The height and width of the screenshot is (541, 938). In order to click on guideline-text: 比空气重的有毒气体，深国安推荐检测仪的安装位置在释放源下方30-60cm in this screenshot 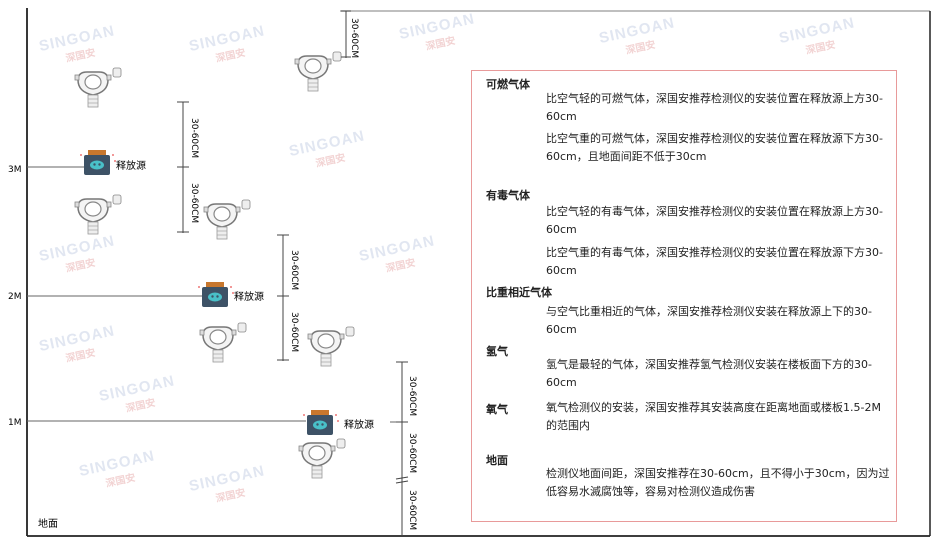, I will do `click(714, 261)`.